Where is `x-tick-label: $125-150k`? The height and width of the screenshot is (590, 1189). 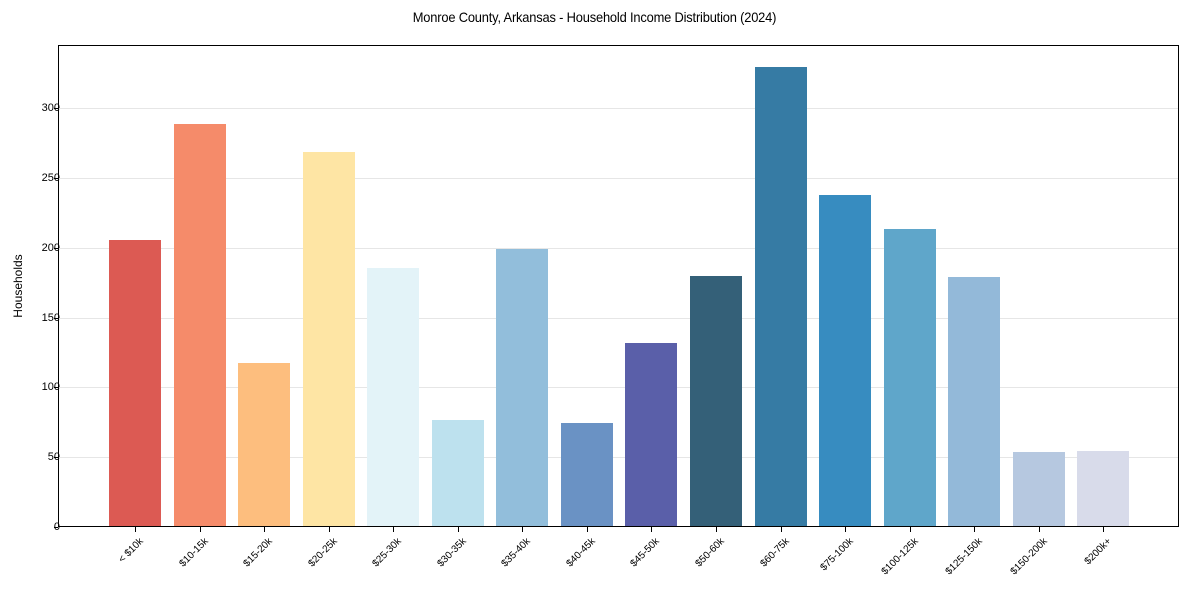 x-tick-label: $125-150k is located at coordinates (964, 557).